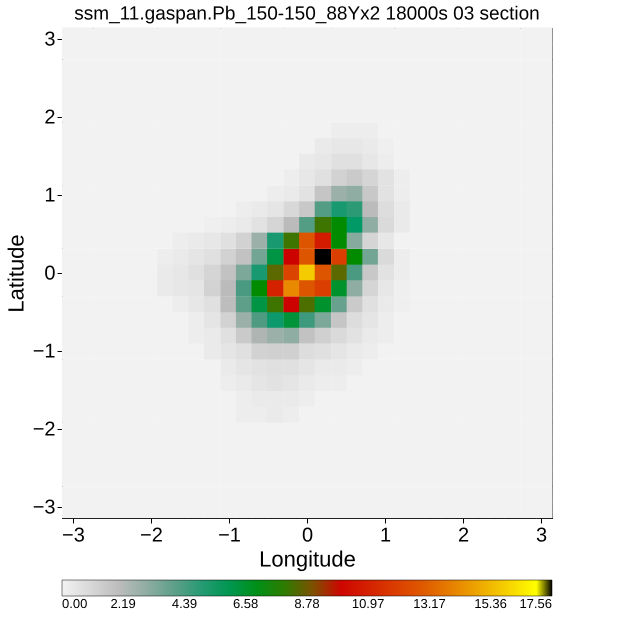 The image size is (635, 644). Describe the element at coordinates (151, 535) in the screenshot. I see `x-tick-label: −2` at that location.